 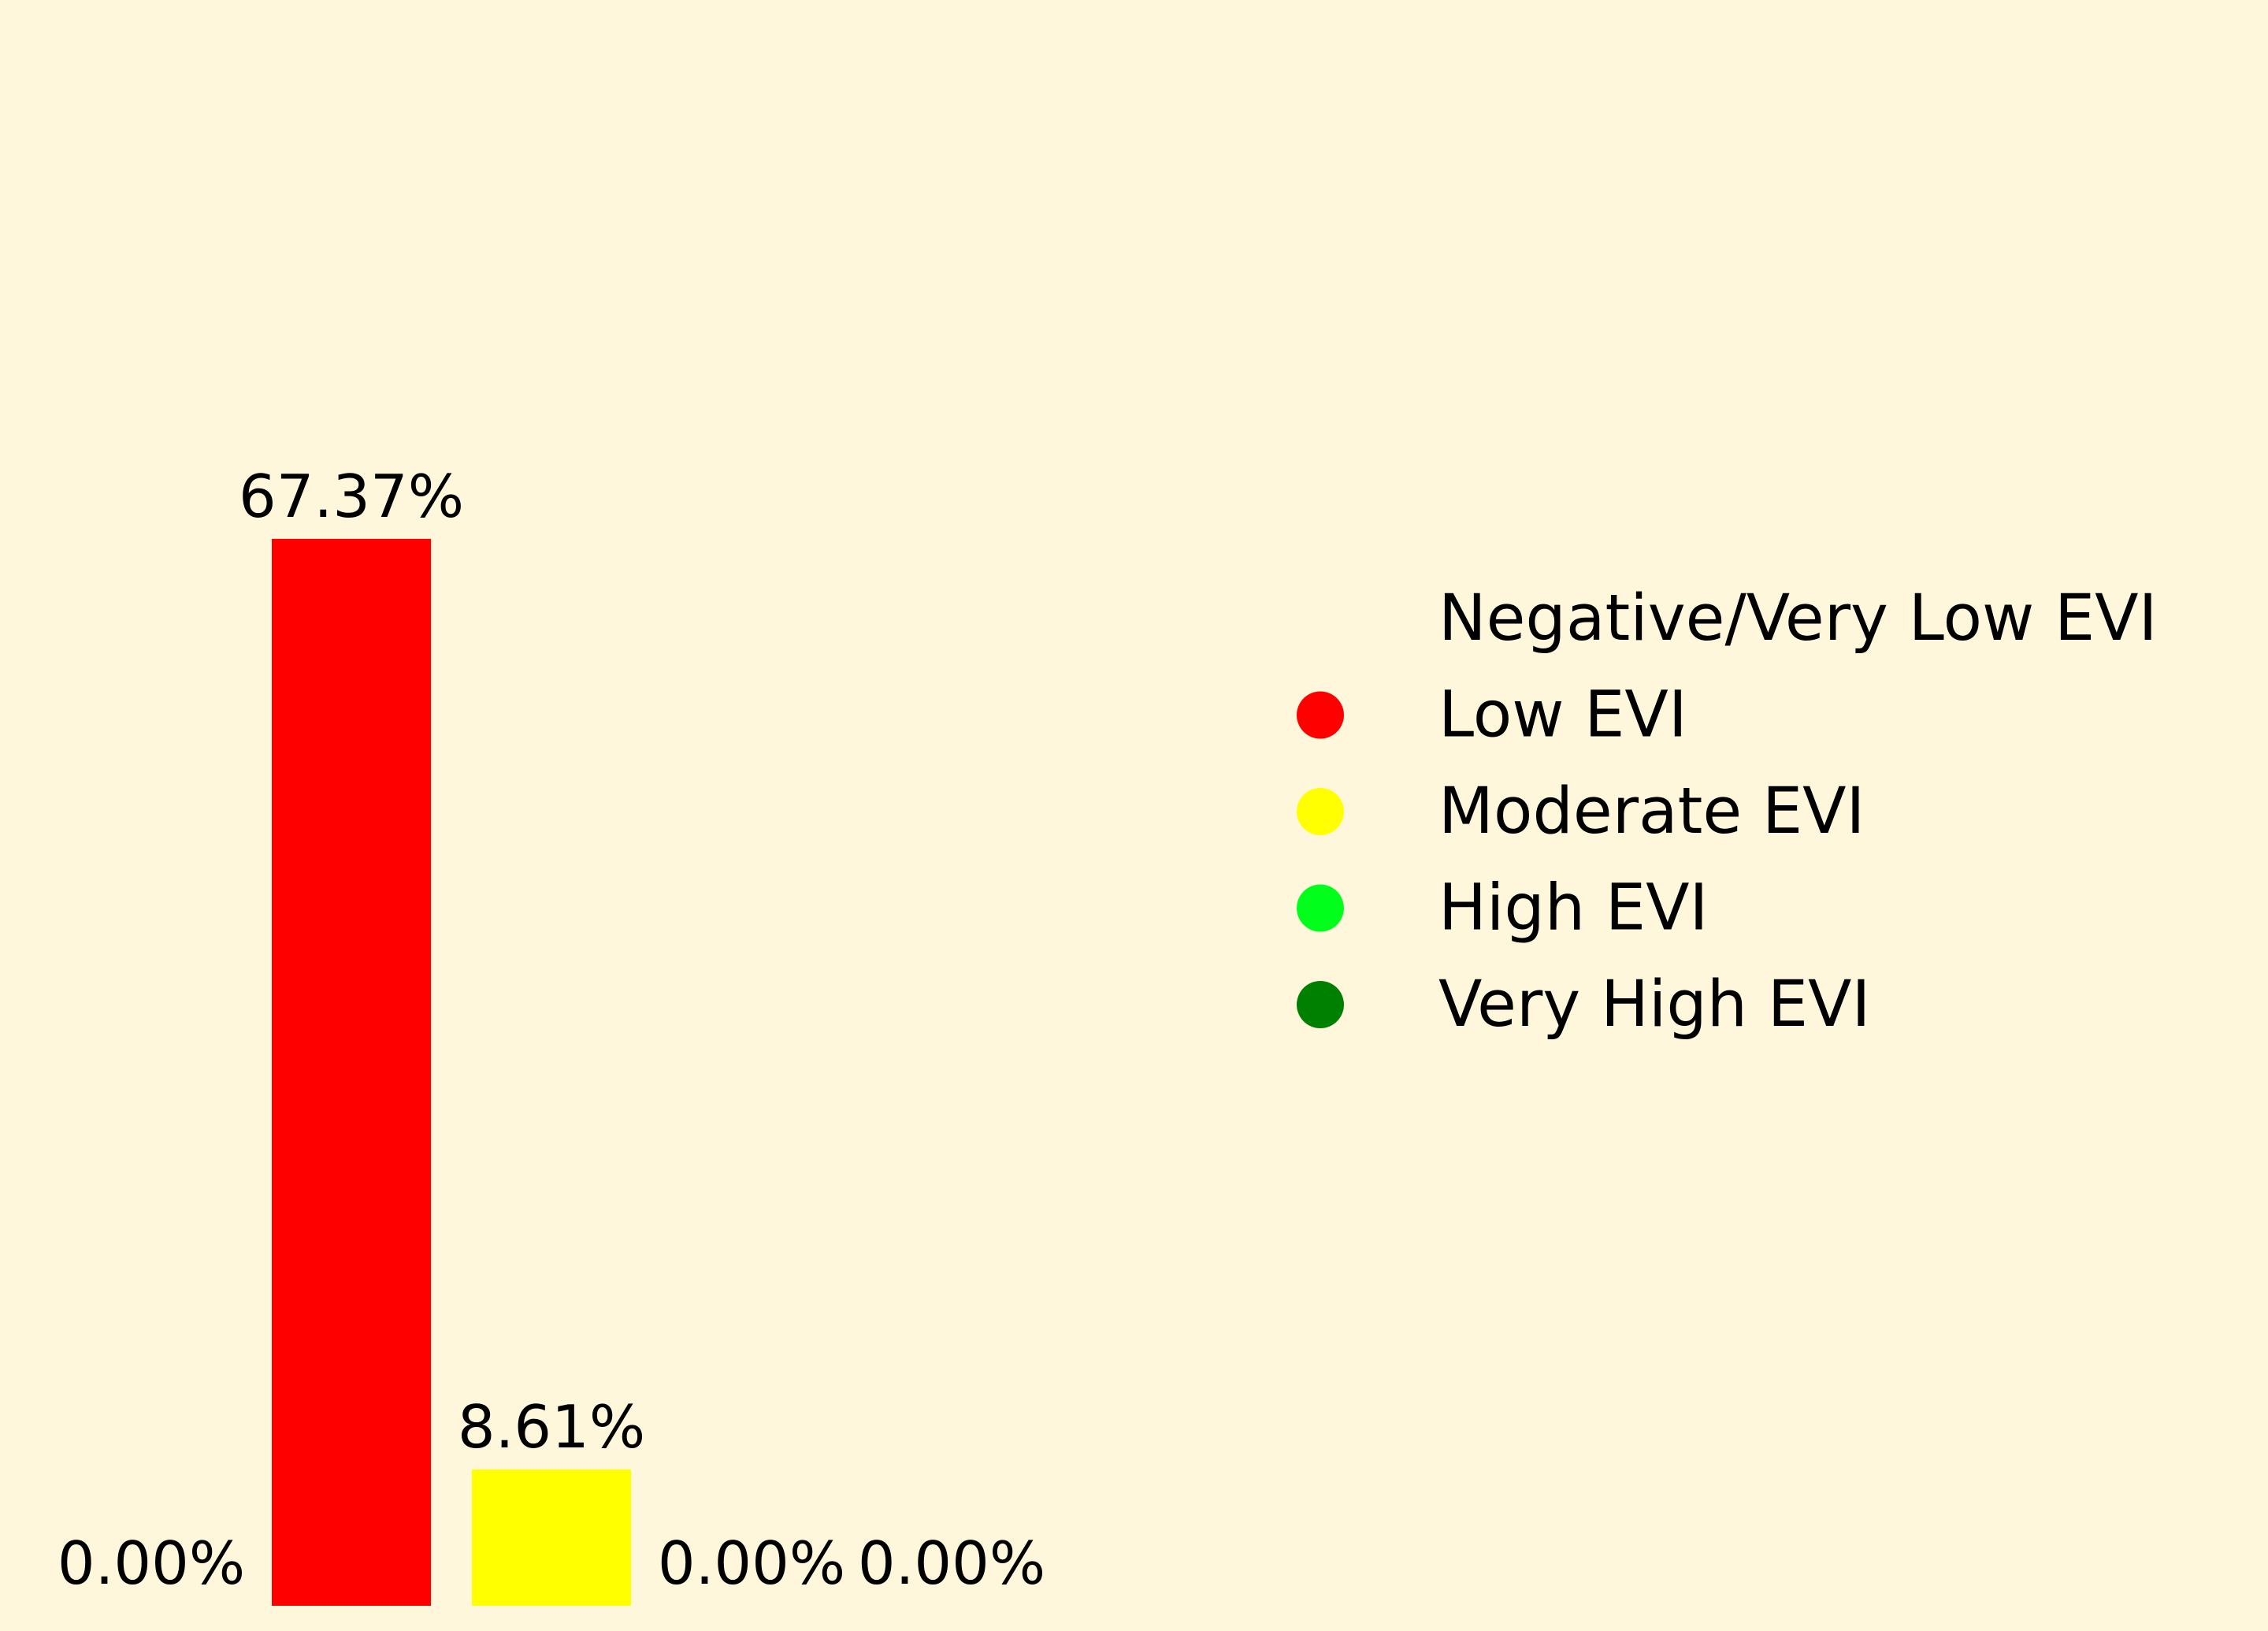 I want to click on legend-marker-low-evi, so click(x=1321, y=715).